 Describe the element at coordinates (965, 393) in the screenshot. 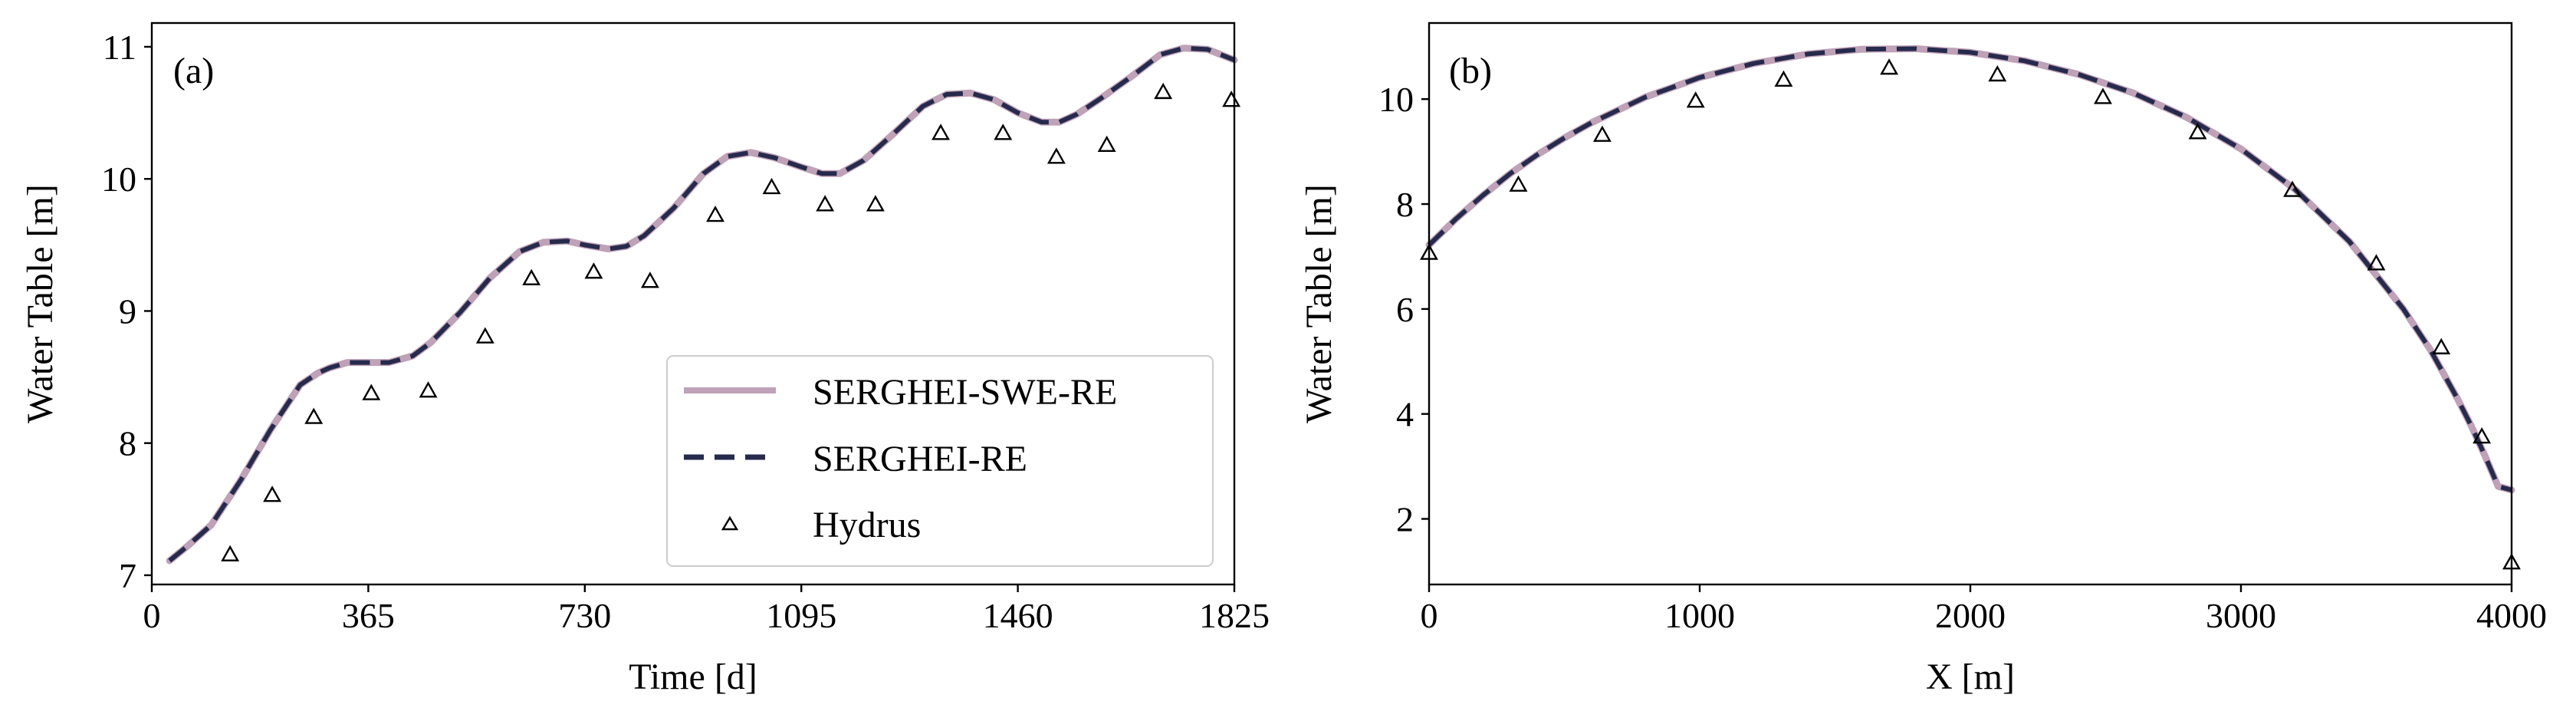

I see `legend-swe-re-label: SERGHEI-SWE-RE` at that location.